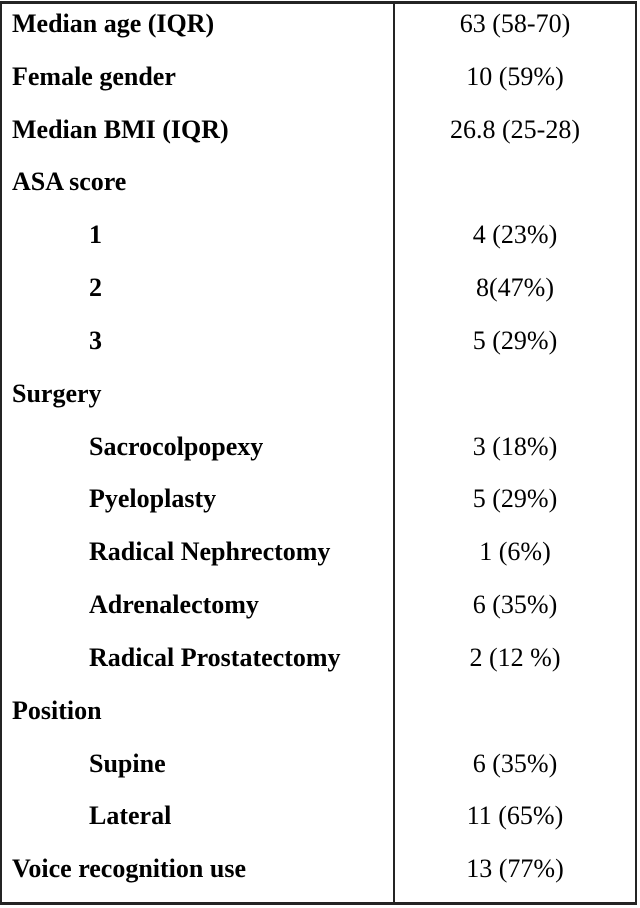 This screenshot has width=640, height=908. Describe the element at coordinates (198, 664) in the screenshot. I see `row-label-cell: Radical Prostatectomy` at that location.